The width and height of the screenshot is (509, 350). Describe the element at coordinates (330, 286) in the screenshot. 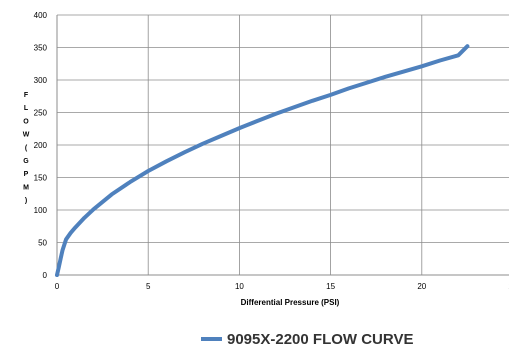

I see `x-tick-label: 15` at that location.